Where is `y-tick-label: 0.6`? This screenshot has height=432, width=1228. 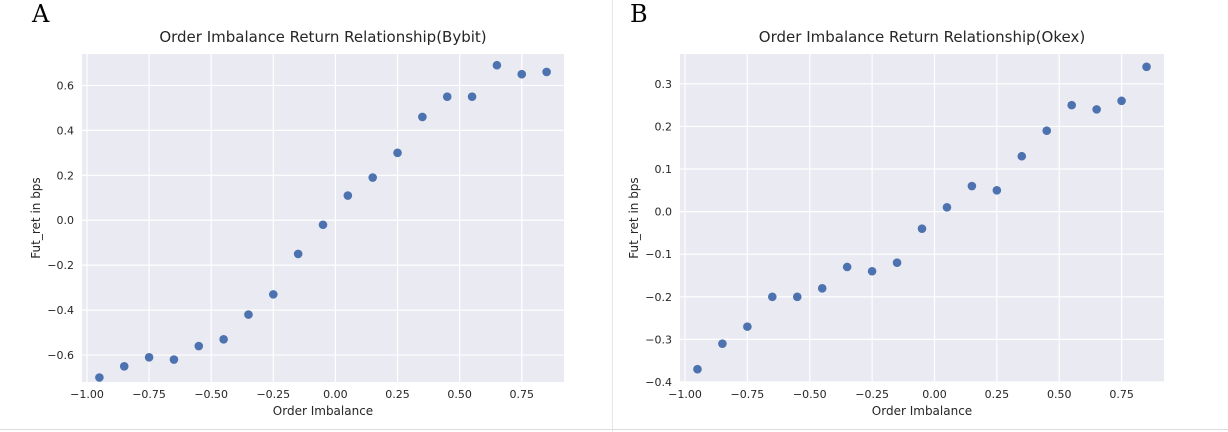
y-tick-label: 0.6 is located at coordinates (66, 85).